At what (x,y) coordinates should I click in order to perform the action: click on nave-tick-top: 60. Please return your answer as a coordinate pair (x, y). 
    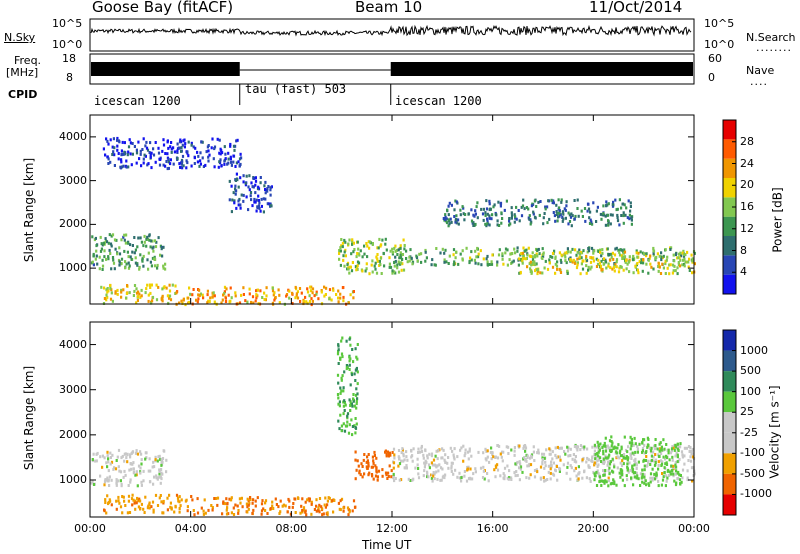
    Looking at the image, I should click on (715, 58).